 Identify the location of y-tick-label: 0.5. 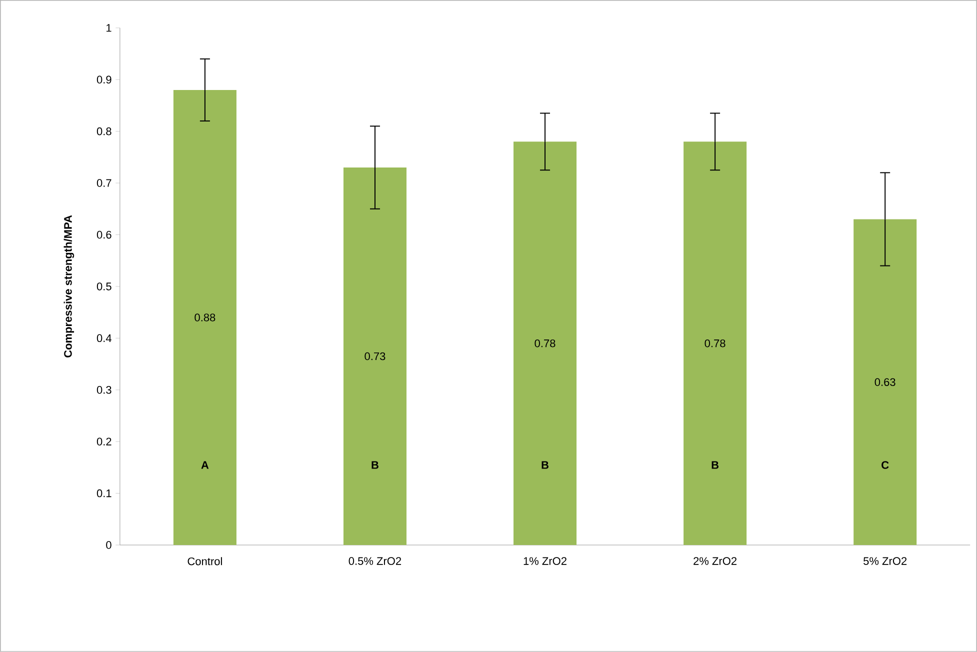
(104, 286).